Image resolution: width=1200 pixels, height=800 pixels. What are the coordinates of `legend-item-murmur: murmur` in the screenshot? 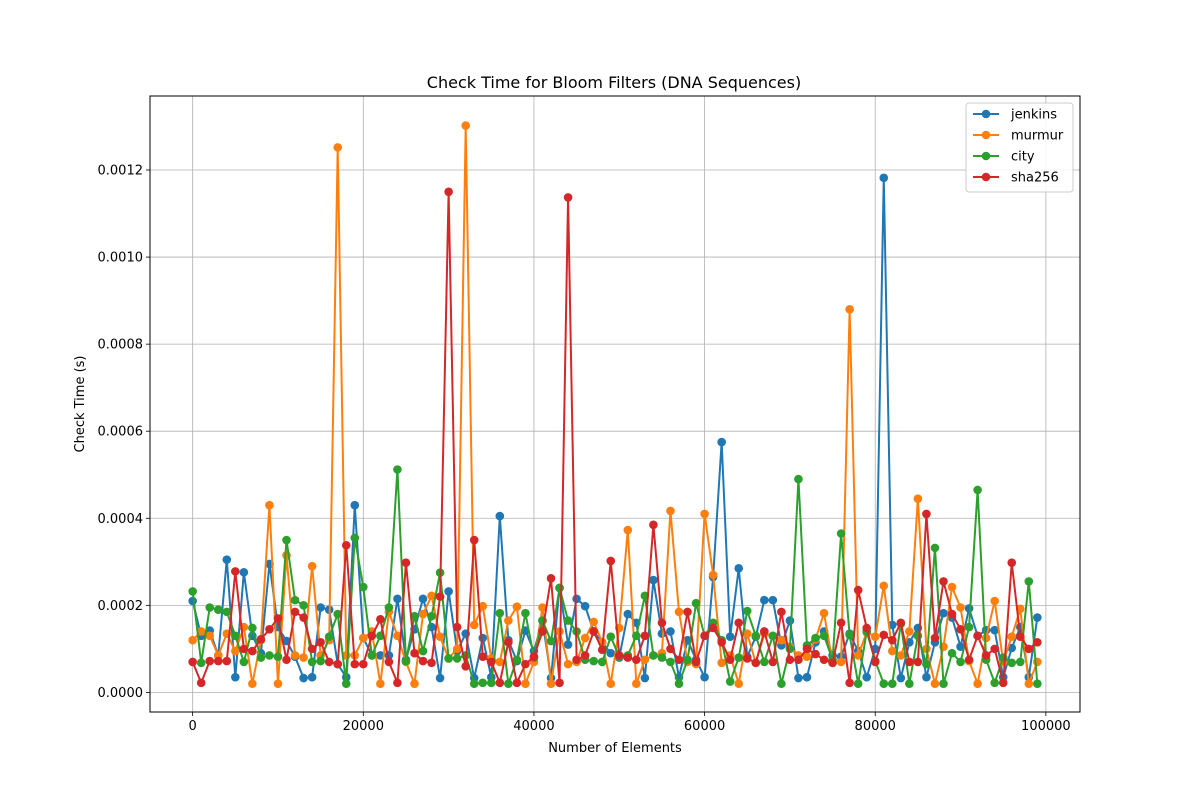 It's located at (1018, 136).